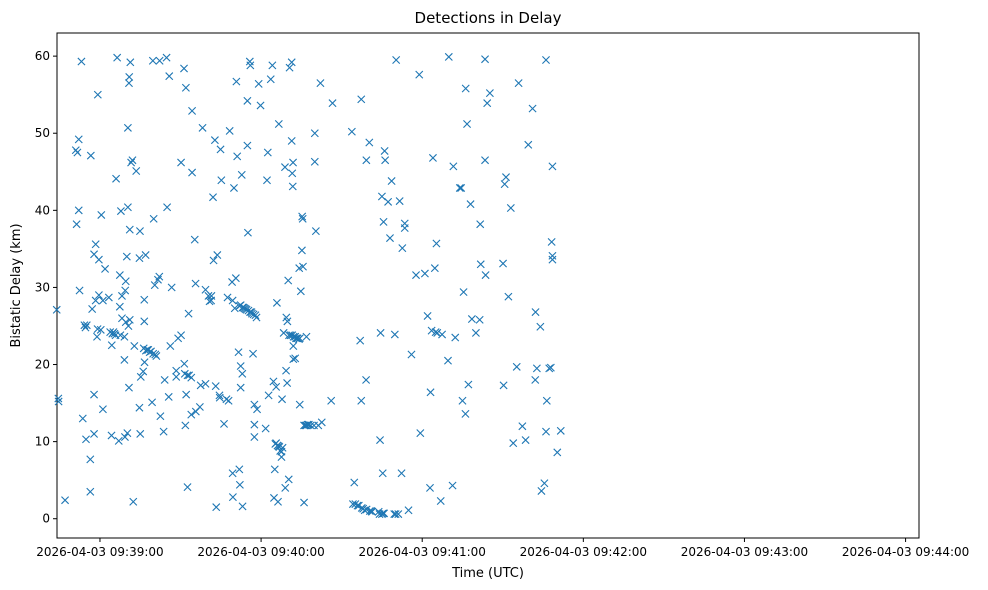 Image resolution: width=988 pixels, height=590 pixels. What do you see at coordinates (16, 285) in the screenshot?
I see `y-axis-label: Bistatic Delay (km)` at bounding box center [16, 285].